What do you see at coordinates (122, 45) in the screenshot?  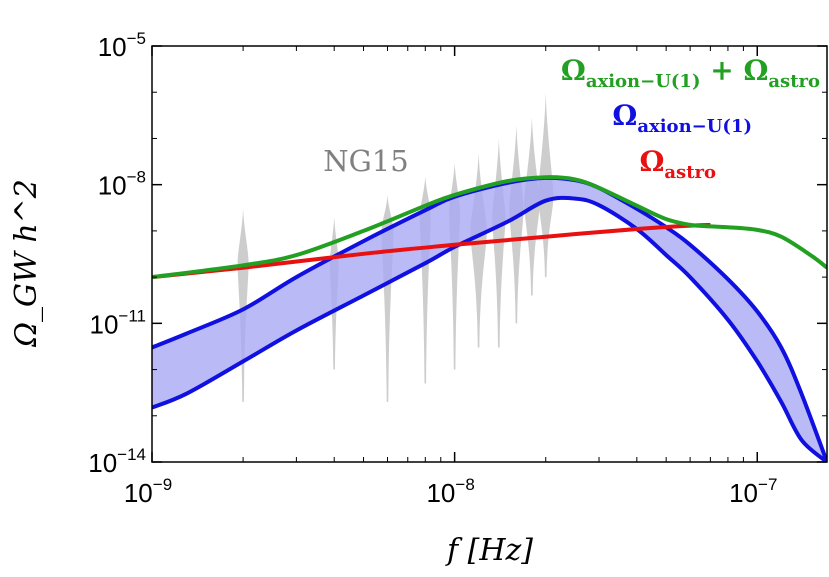 I see `y-tick-label: 10⁻⁵` at bounding box center [122, 45].